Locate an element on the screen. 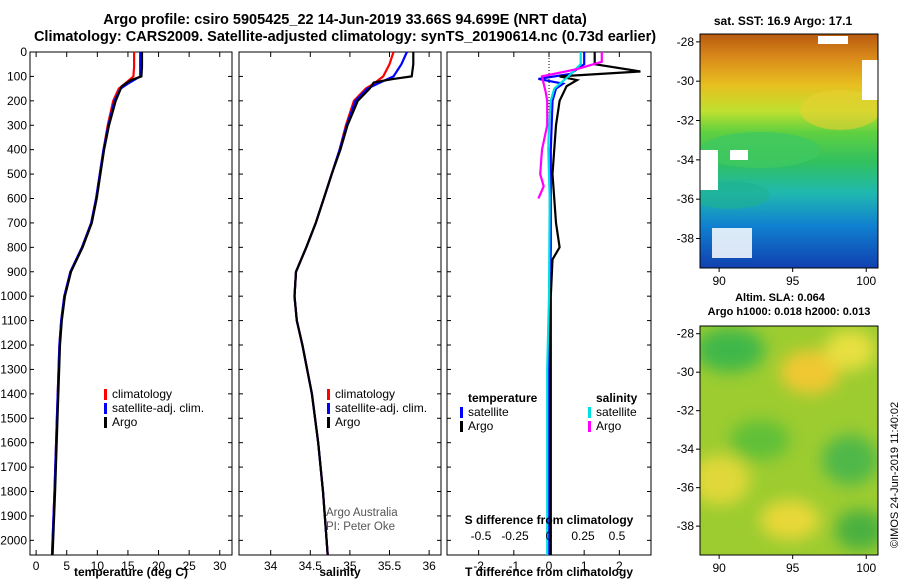  y-tick-label: 900 is located at coordinates (17, 272).